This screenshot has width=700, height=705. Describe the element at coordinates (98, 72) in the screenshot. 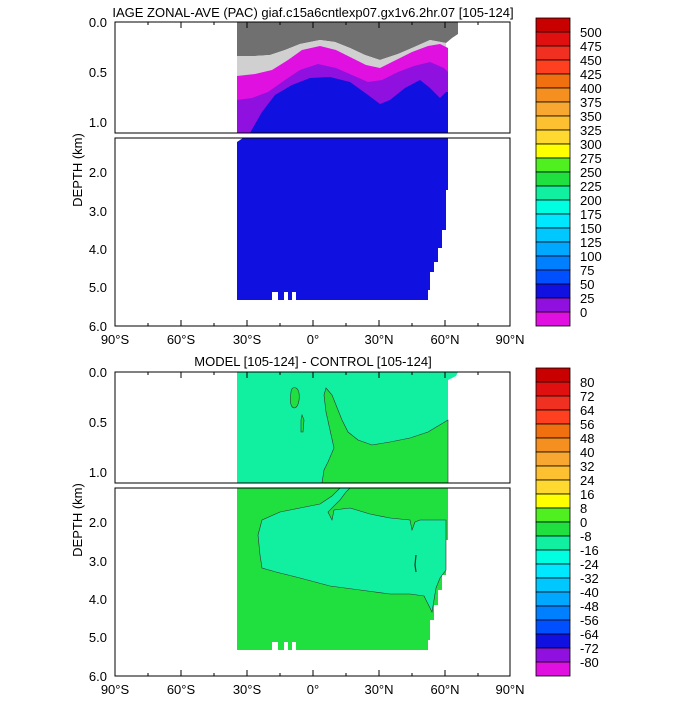

I see `top-ytick-label: 0.5` at that location.